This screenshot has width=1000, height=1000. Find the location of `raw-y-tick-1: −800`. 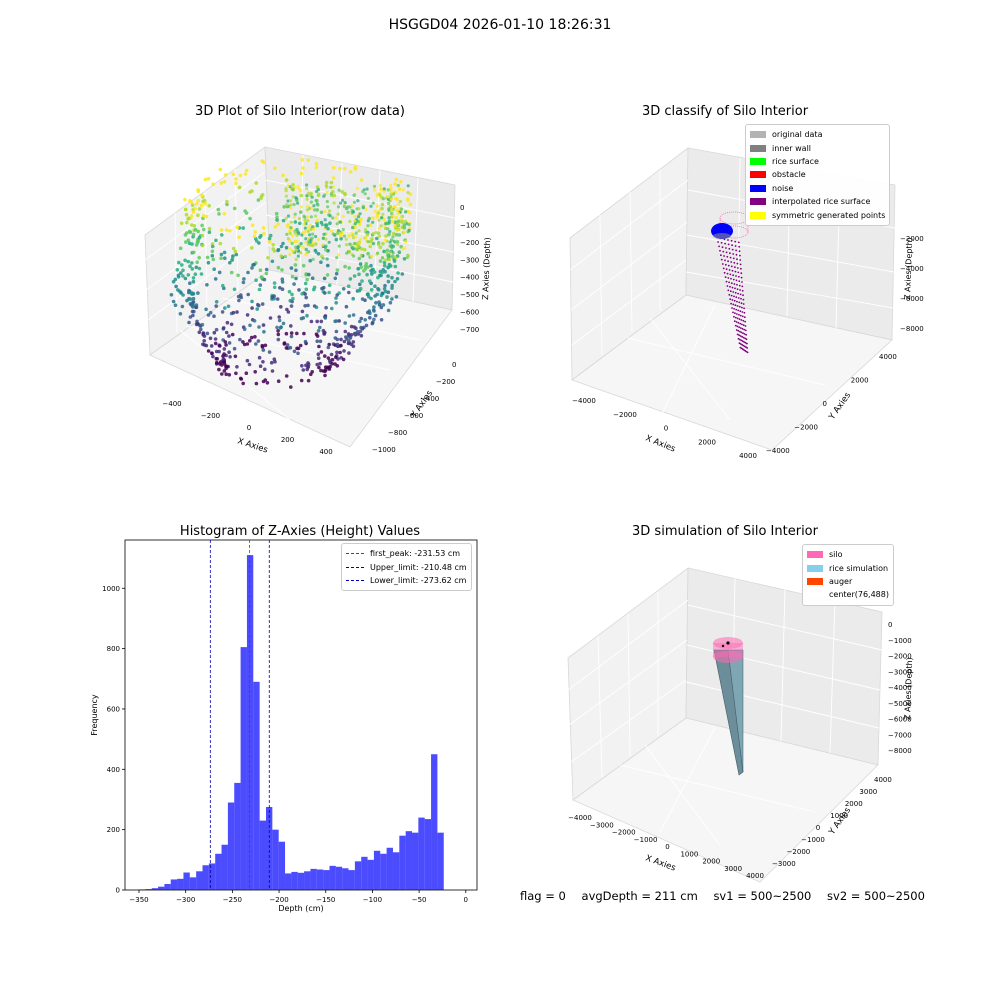

raw-y-tick-1: −800 is located at coordinates (397, 433).